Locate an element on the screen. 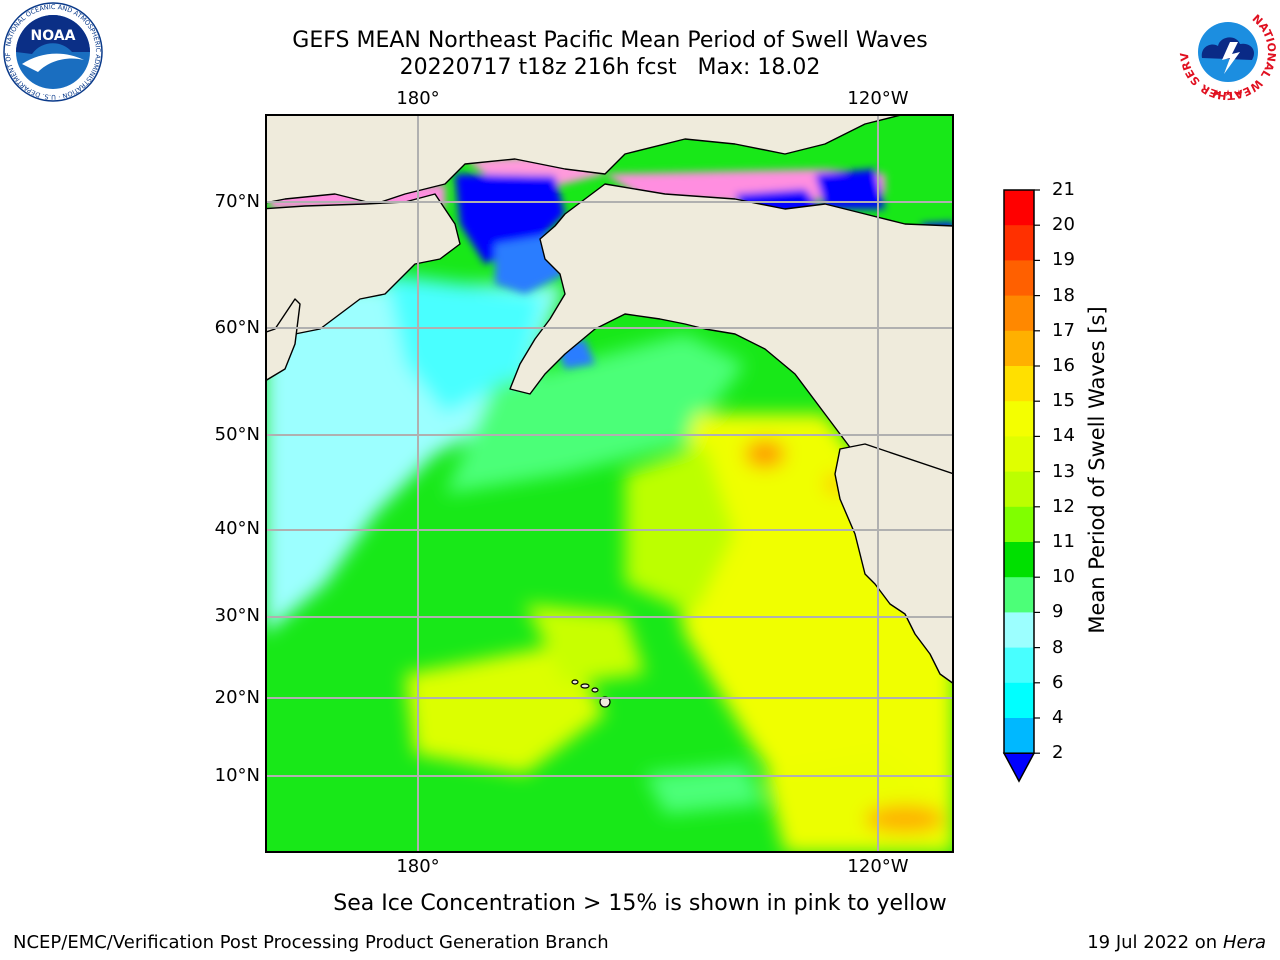 The image size is (1280, 960). lat-label-30n: 30°N is located at coordinates (237, 615).